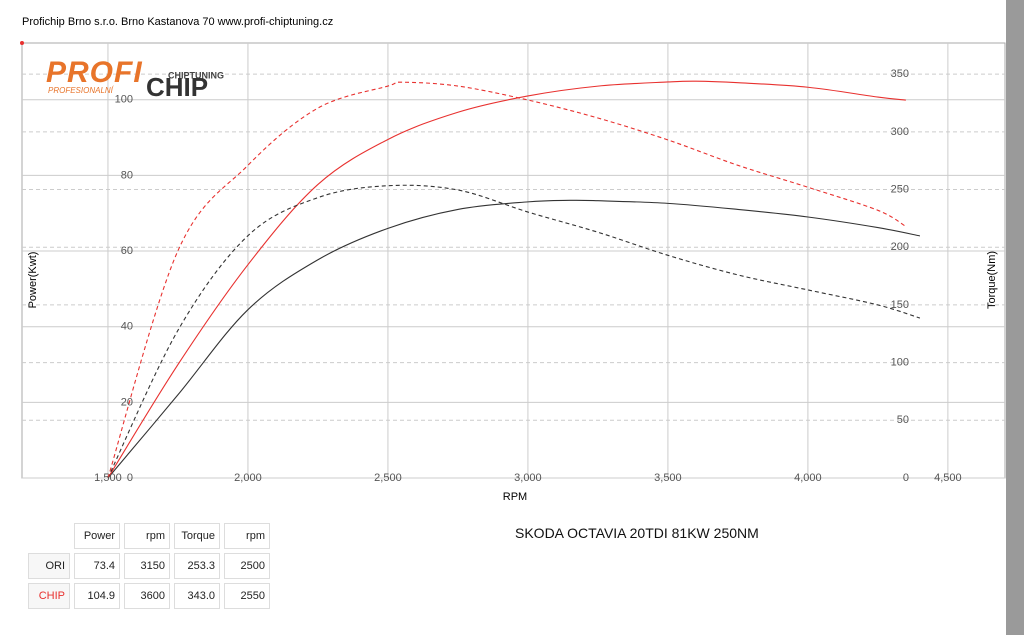 Image resolution: width=1024 pixels, height=635 pixels. What do you see at coordinates (196, 75) in the screenshot?
I see `logo-chiptuning: CHIPTUNING` at bounding box center [196, 75].